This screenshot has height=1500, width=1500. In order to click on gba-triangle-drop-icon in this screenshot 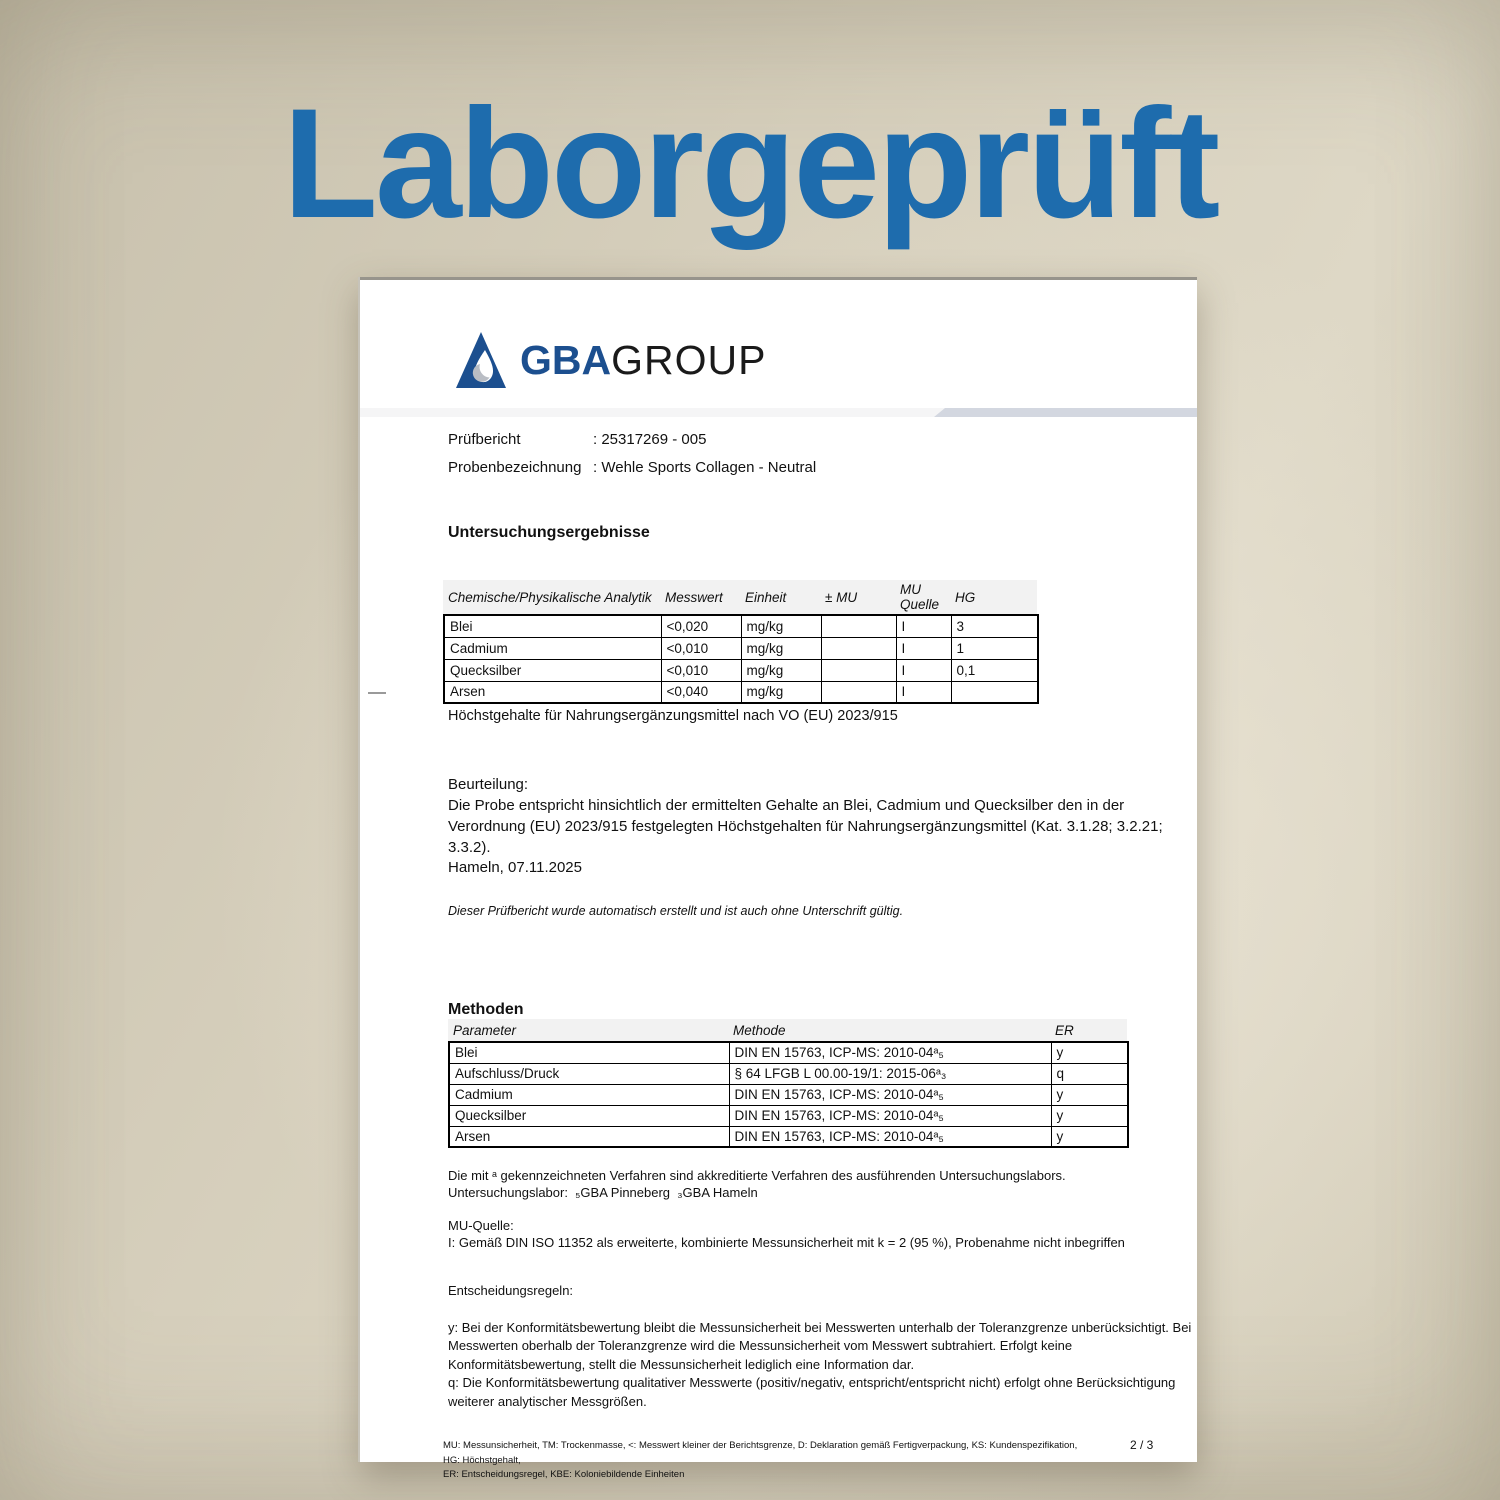, I will do `click(481, 360)`.